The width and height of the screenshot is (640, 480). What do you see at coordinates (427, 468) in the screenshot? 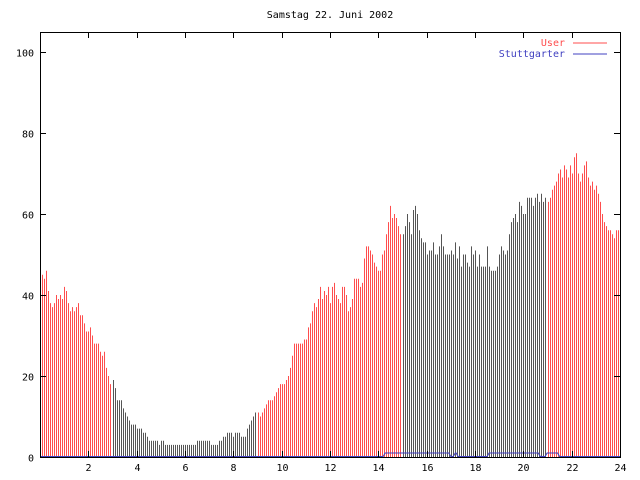
I see `x-tick-label: 16` at bounding box center [427, 468].